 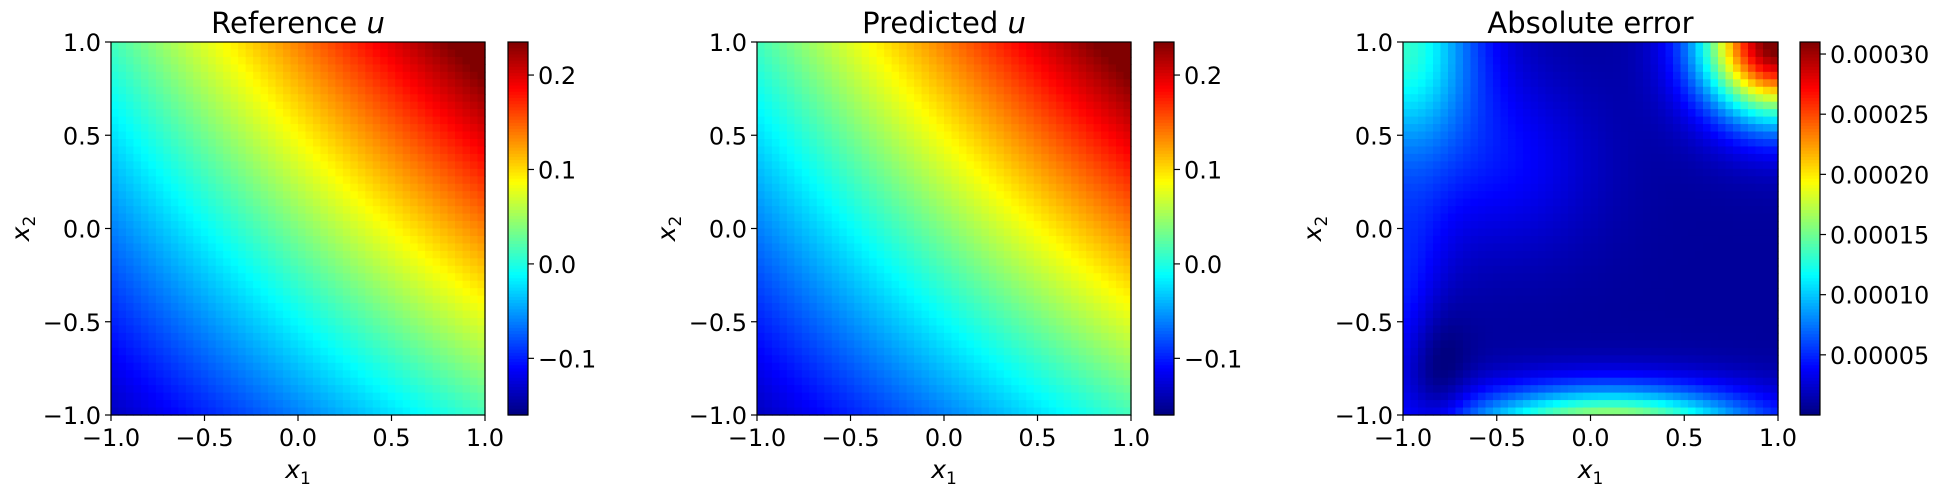 I want to click on y-axis-label-subscript: 2, so click(x=30, y=221).